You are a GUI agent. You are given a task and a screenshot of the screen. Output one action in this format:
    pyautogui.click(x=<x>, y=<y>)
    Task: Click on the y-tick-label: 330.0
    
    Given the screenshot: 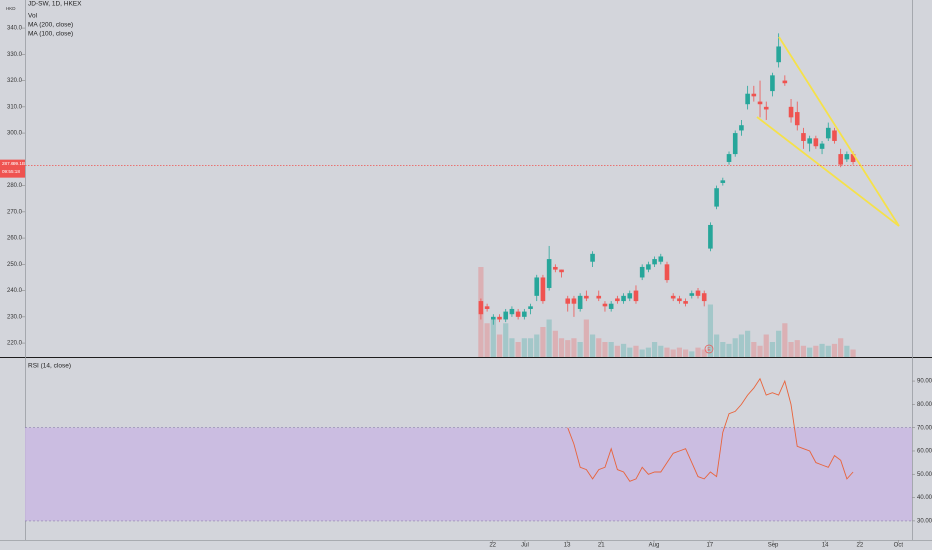 What is the action you would take?
    pyautogui.click(x=15, y=55)
    